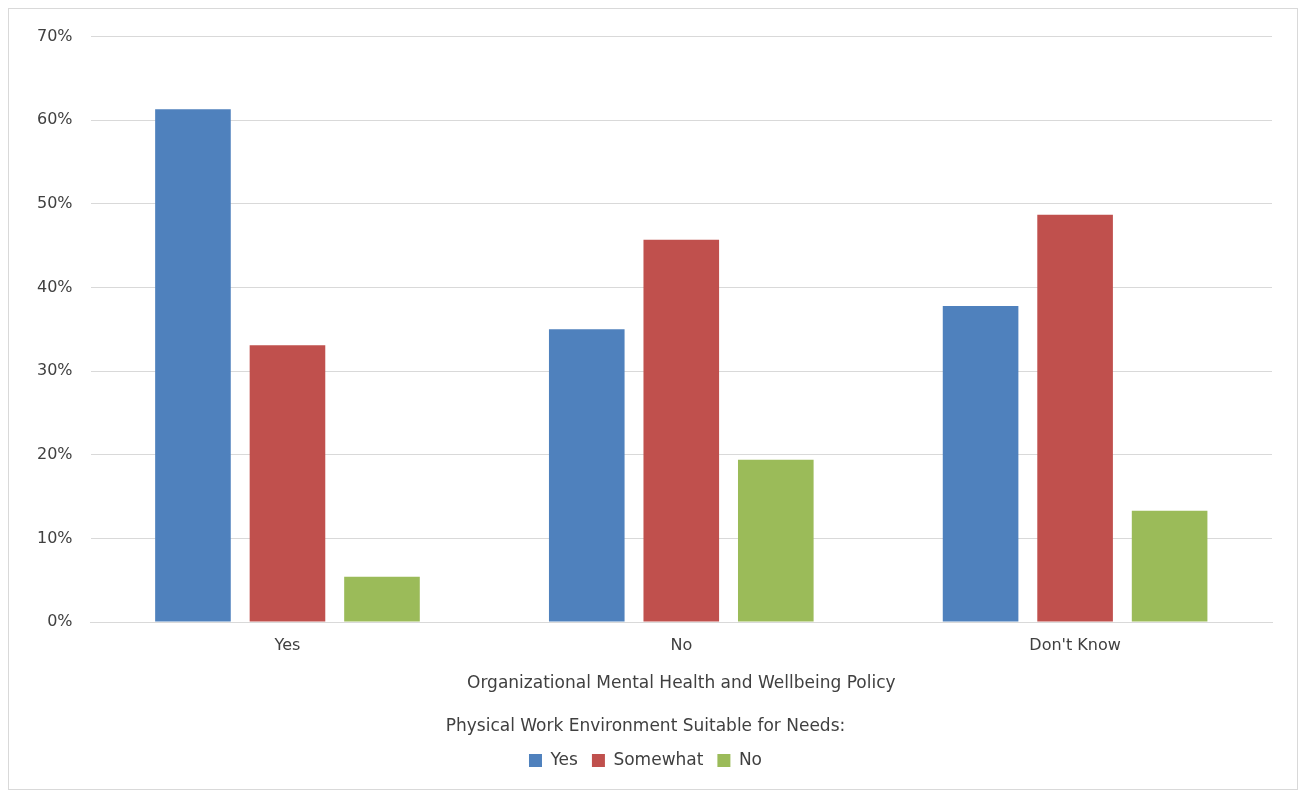 This screenshot has height=798, width=1306. Describe the element at coordinates (750, 758) in the screenshot. I see `legend-label: No` at that location.